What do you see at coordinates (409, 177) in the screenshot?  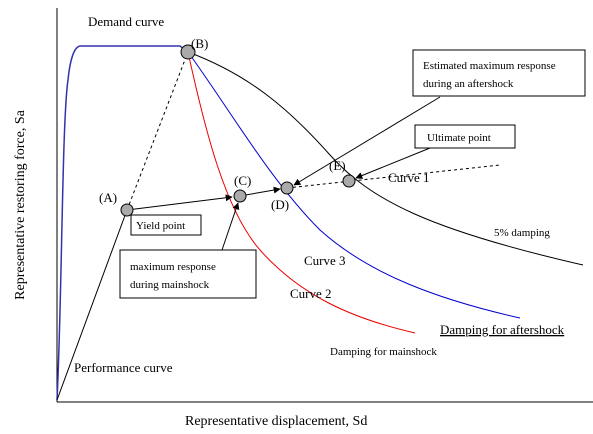 I see `label: Curve 1` at bounding box center [409, 177].